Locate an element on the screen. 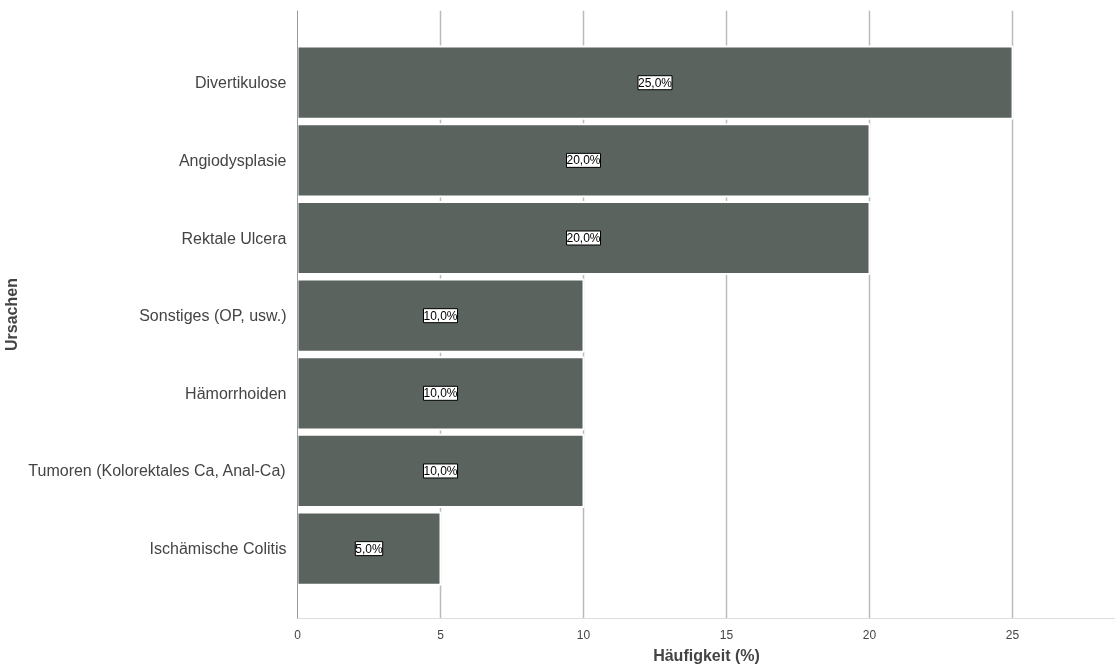 The height and width of the screenshot is (666, 1115). y-tick-label: Ischämische Colitis is located at coordinates (218, 549).